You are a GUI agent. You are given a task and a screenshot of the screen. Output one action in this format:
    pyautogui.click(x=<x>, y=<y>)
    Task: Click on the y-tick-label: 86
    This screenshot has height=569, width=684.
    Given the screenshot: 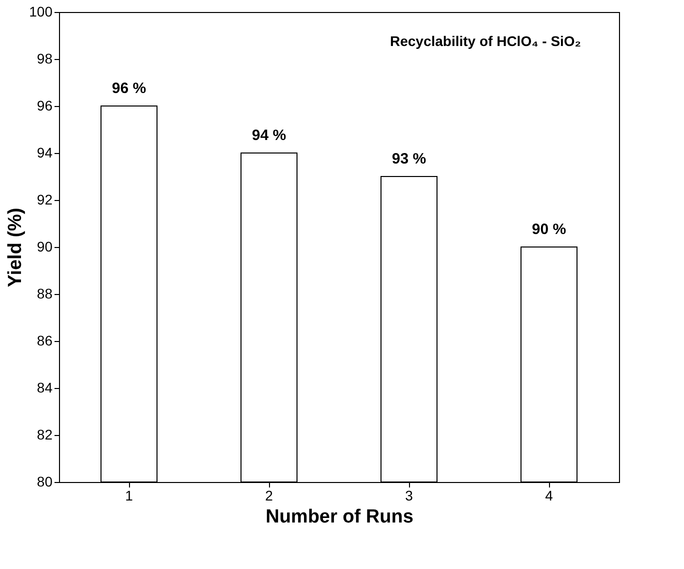 What is the action you would take?
    pyautogui.click(x=44, y=340)
    